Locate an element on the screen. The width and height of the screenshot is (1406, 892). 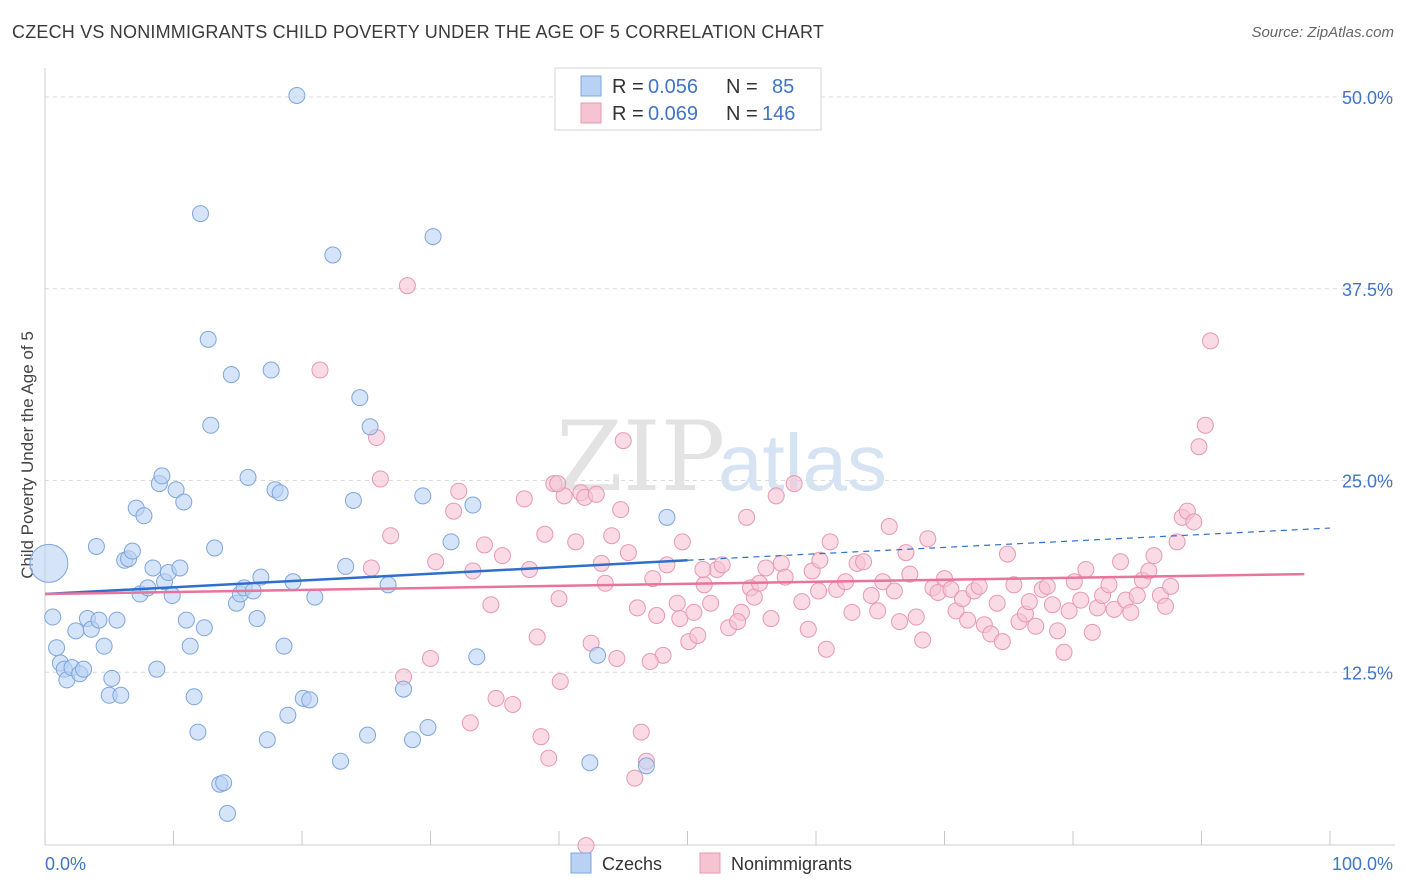
source-label: Source: ZipAtlas.com is located at coordinates (1322, 32).